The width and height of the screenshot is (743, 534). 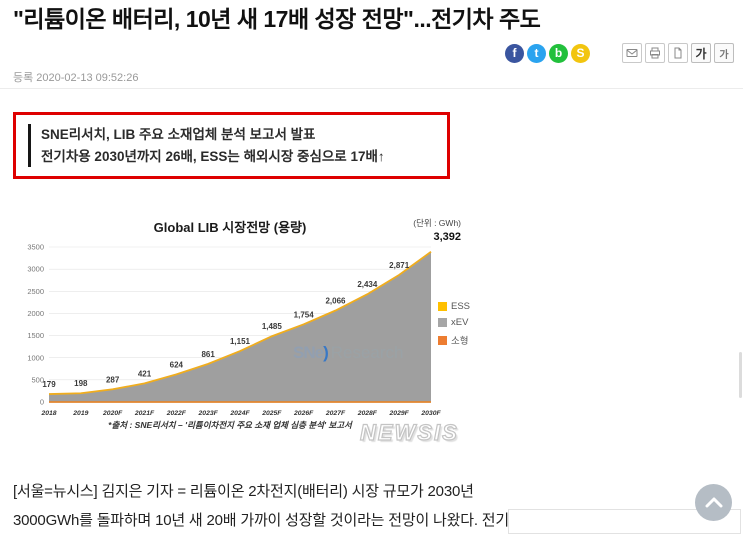 I want to click on svg-text: 2027F, so click(x=335, y=413).